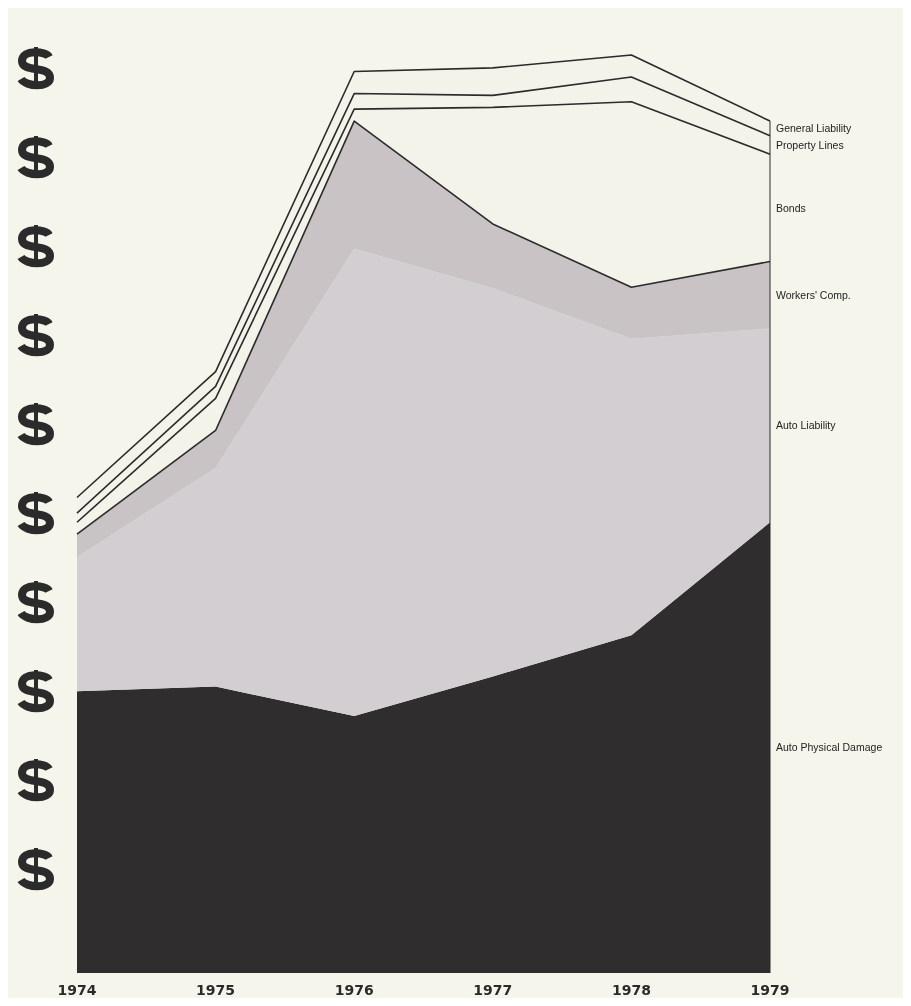  I want to click on series-label: Auto Liability, so click(806, 425).